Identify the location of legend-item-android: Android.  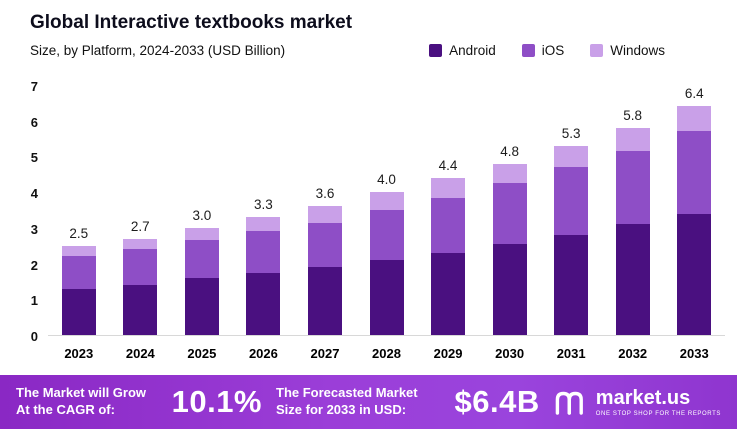
(462, 50).